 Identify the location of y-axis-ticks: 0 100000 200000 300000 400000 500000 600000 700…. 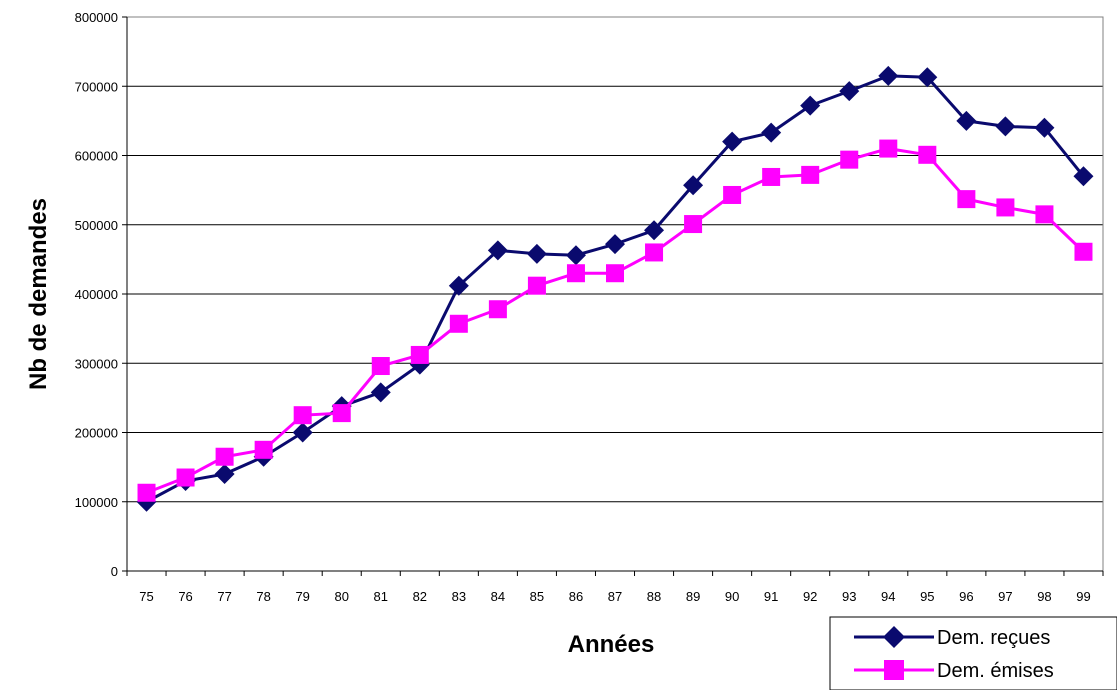
(101, 294).